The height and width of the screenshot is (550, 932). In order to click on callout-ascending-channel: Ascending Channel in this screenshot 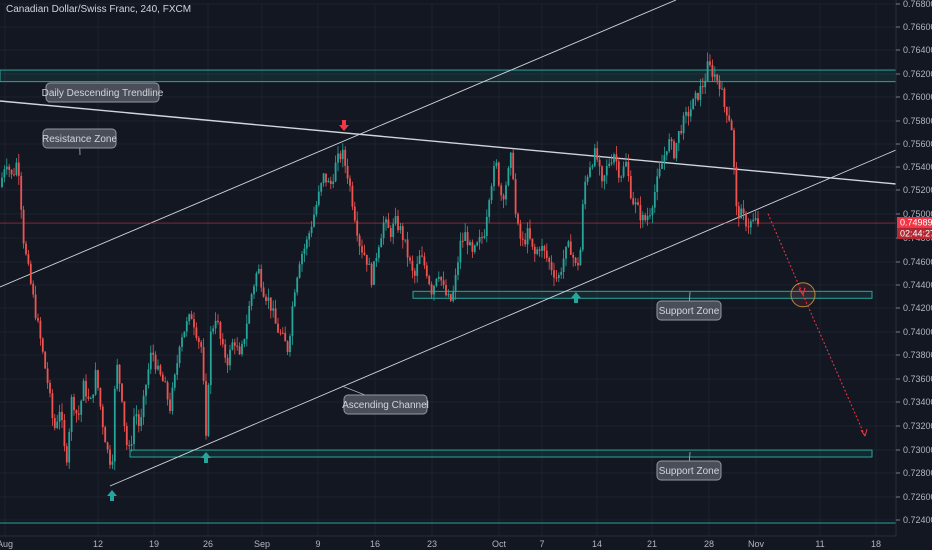, I will do `click(385, 400)`.